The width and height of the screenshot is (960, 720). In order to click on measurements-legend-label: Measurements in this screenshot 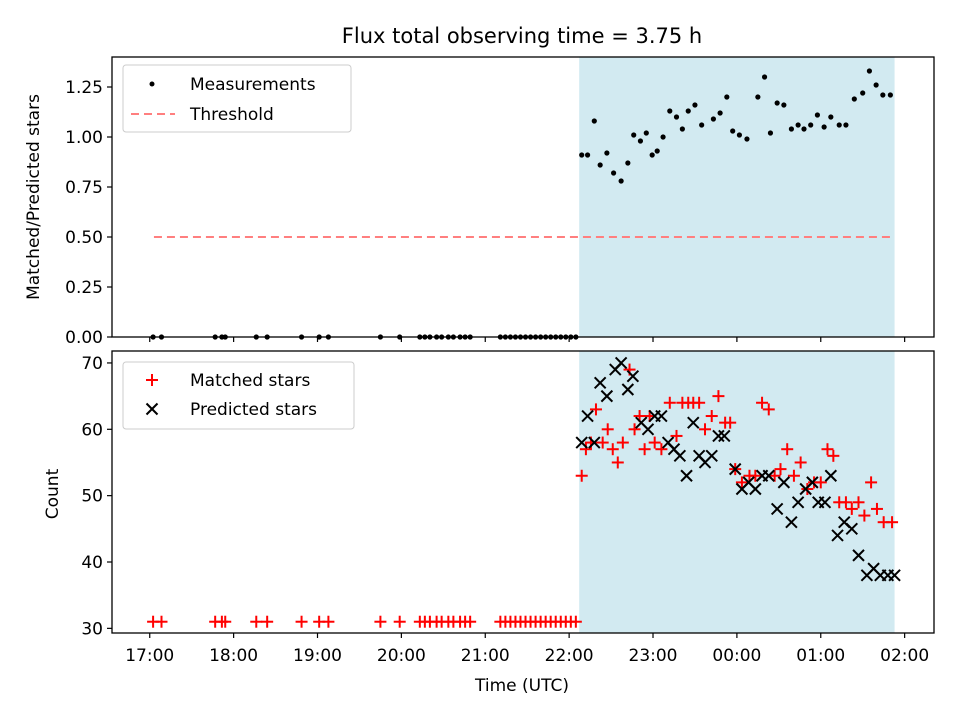, I will do `click(253, 85)`.